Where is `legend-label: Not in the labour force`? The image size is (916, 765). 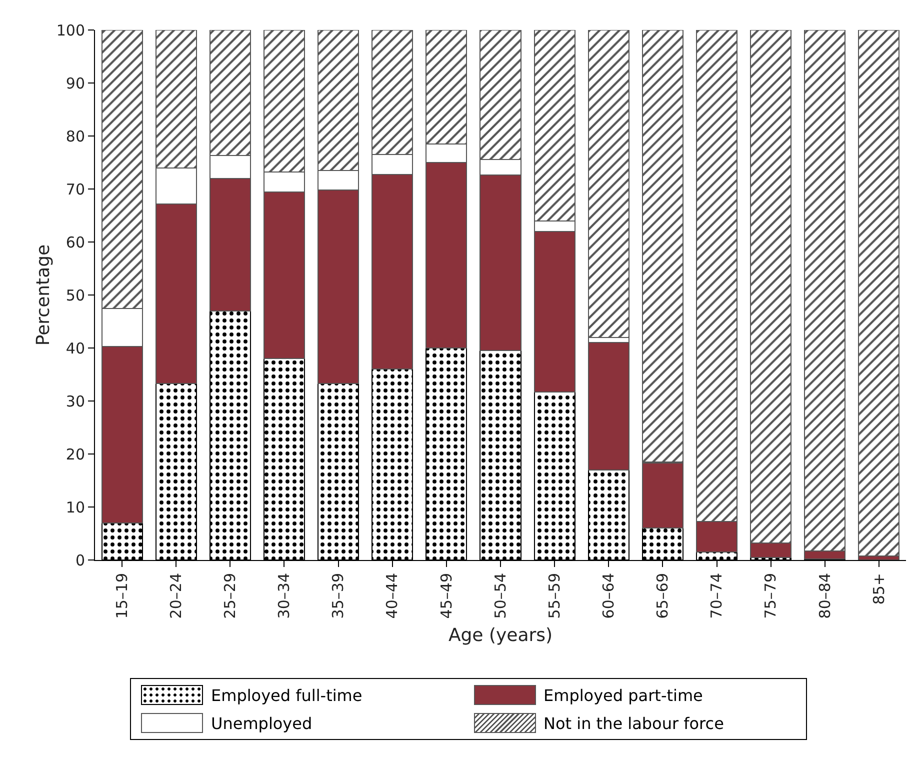 legend-label: Not in the labour force is located at coordinates (634, 723).